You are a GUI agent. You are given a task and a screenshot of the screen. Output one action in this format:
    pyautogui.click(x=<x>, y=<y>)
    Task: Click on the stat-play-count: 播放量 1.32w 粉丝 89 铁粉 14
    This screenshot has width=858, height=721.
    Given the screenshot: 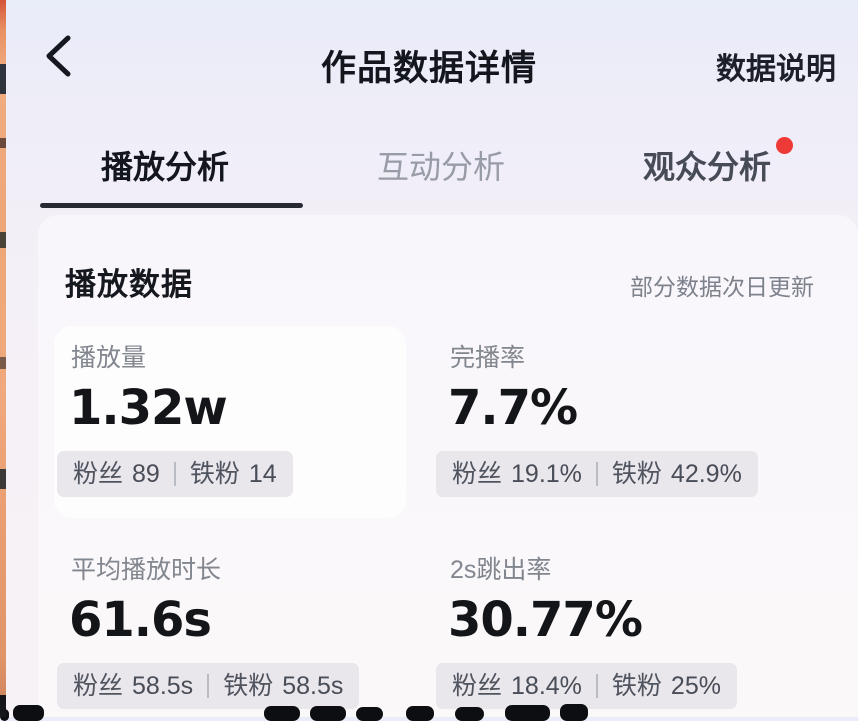 What is the action you would take?
    pyautogui.click(x=237, y=421)
    